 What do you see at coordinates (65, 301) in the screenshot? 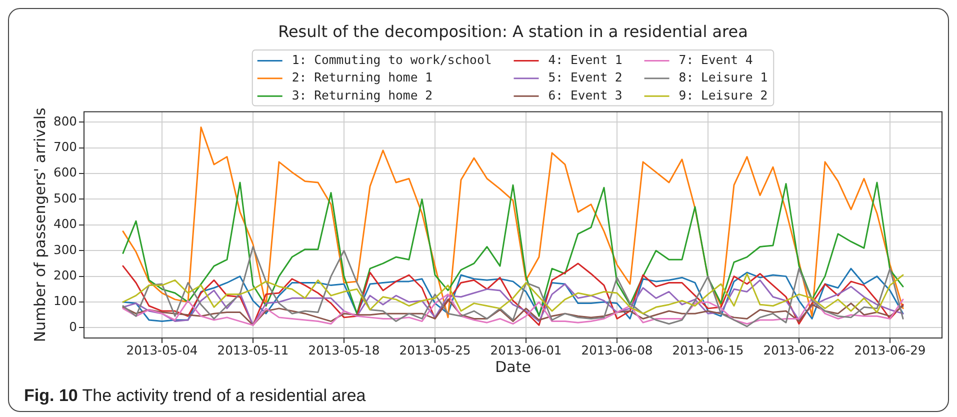
I see `y-tick-label: 100` at bounding box center [65, 301].